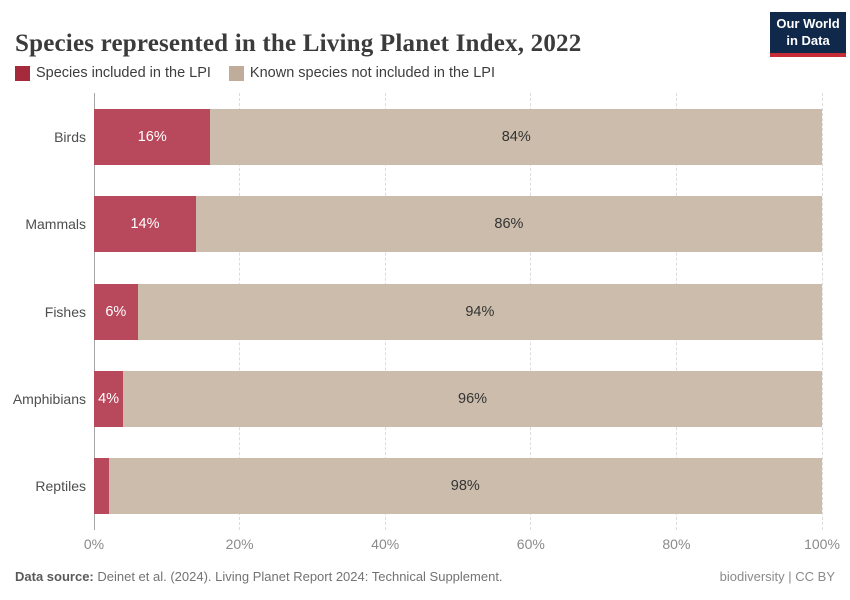 This screenshot has width=850, height=600. Describe the element at coordinates (236, 73) in the screenshot. I see `legend-swatch-not-included` at that location.